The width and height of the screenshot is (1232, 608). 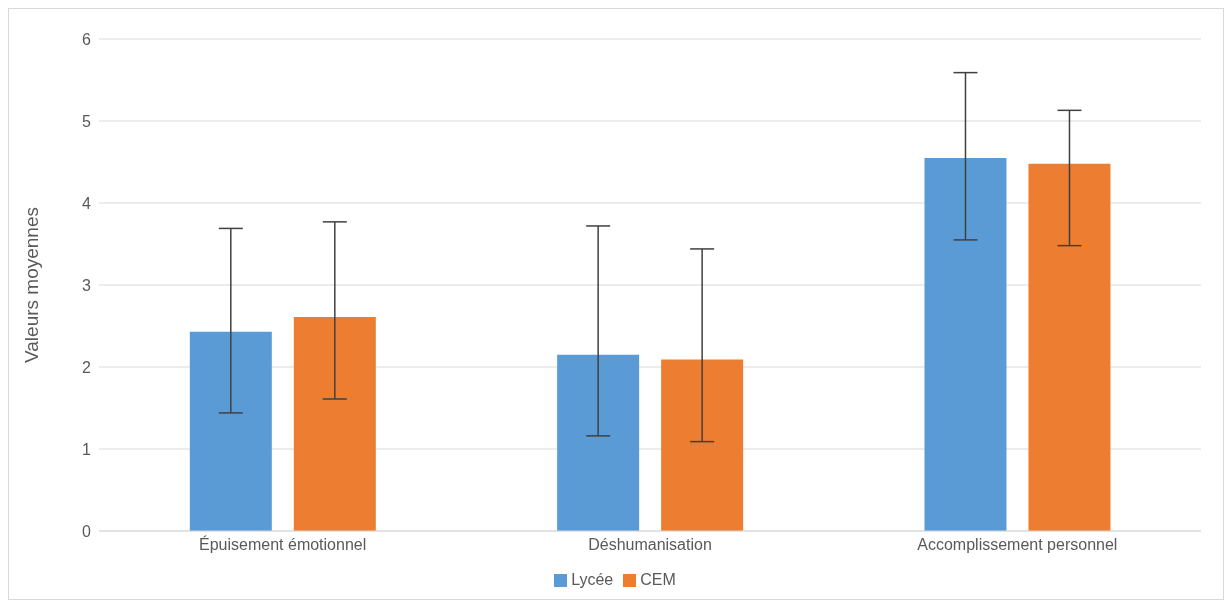 I want to click on y-tick-label: 1, so click(x=87, y=449).